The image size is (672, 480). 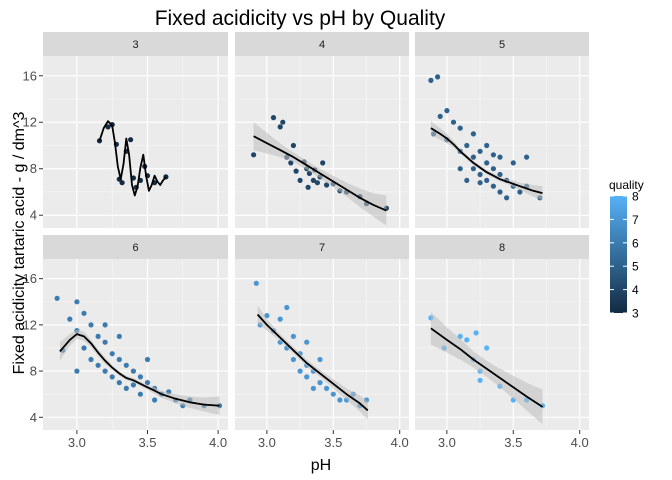 What do you see at coordinates (624, 255) in the screenshot?
I see `legend-ticks: 3 4 5 6 7 8` at bounding box center [624, 255].